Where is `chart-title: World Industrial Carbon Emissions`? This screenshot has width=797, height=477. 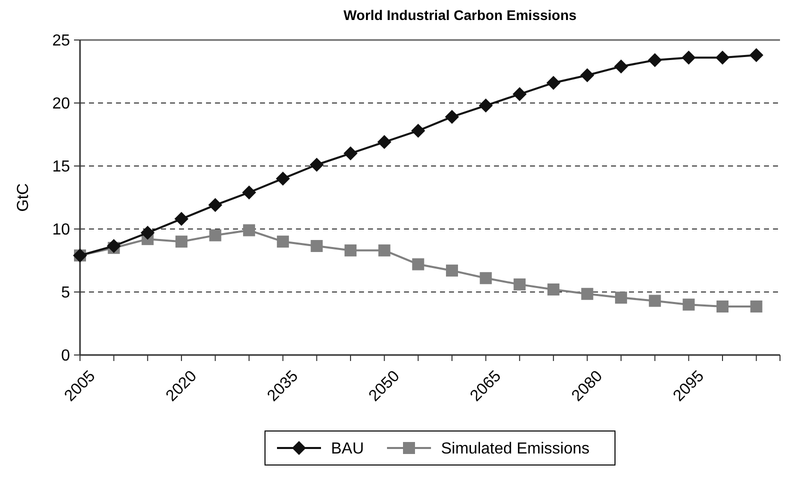 chart-title: World Industrial Carbon Emissions is located at coordinates (460, 15).